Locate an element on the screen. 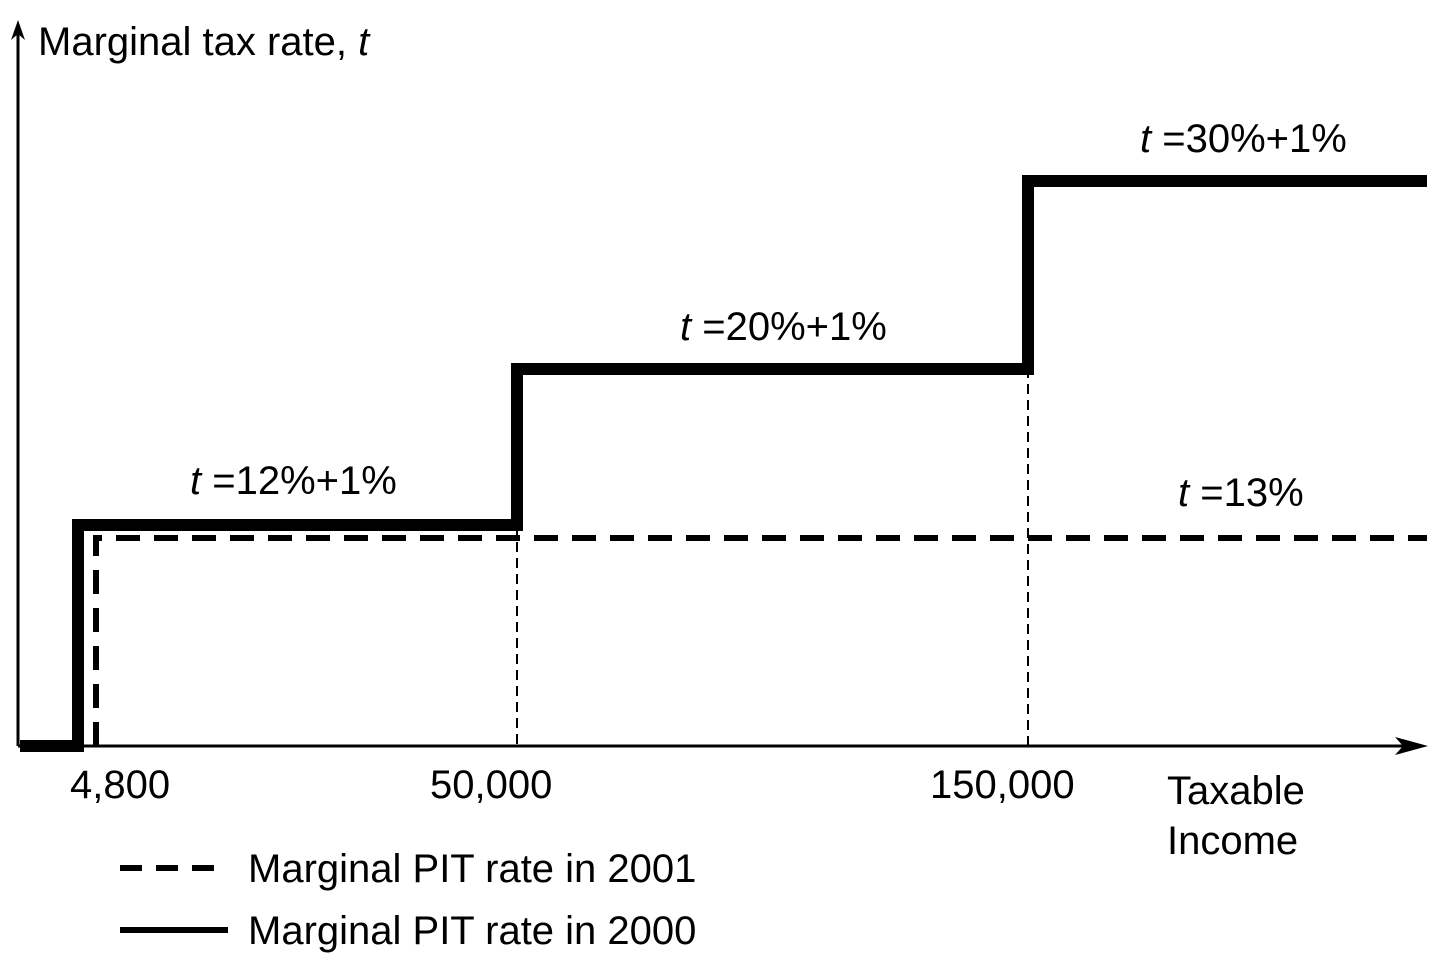 The image size is (1437, 961). x-tick-label-4800: 4,800 is located at coordinates (120, 785).